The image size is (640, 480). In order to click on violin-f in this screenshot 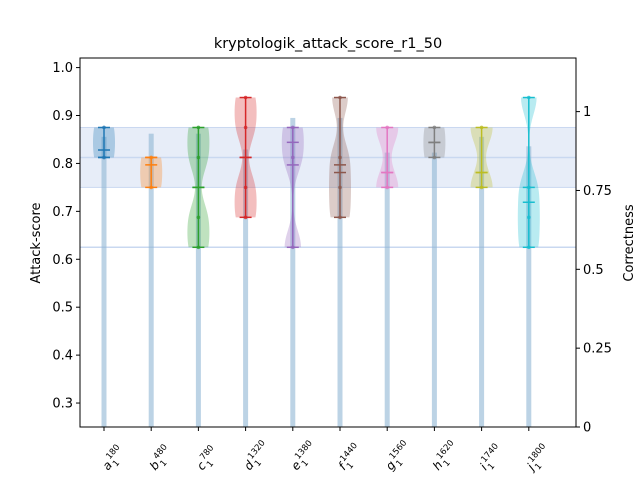, I will do `click(340, 157)`.